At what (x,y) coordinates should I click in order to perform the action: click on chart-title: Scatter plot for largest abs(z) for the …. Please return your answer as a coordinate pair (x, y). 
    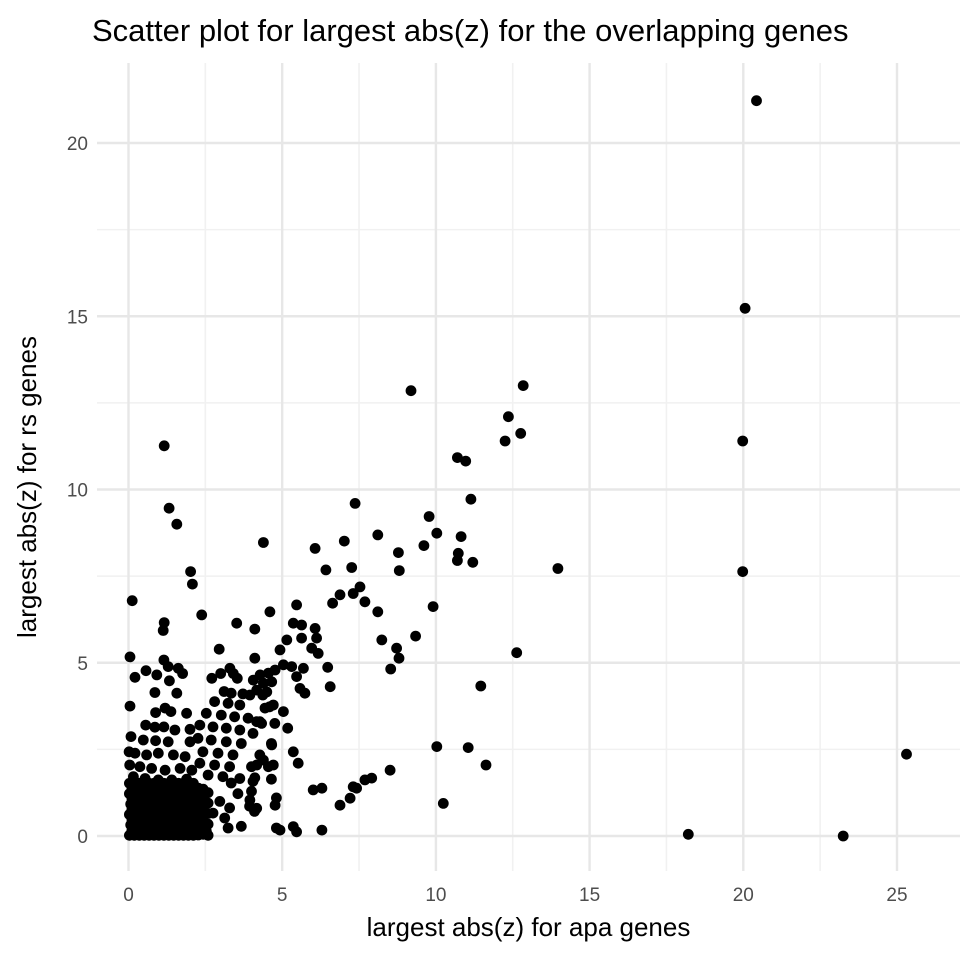
    Looking at the image, I should click on (470, 30).